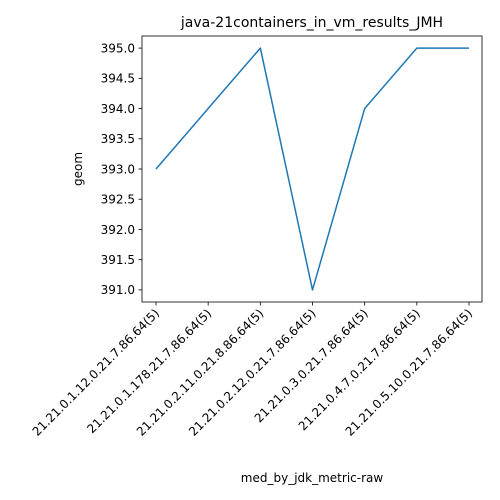 Image resolution: width=500 pixels, height=500 pixels. Describe the element at coordinates (312, 478) in the screenshot. I see `x-axis-label: med_by_jdk_metric-raw` at that location.